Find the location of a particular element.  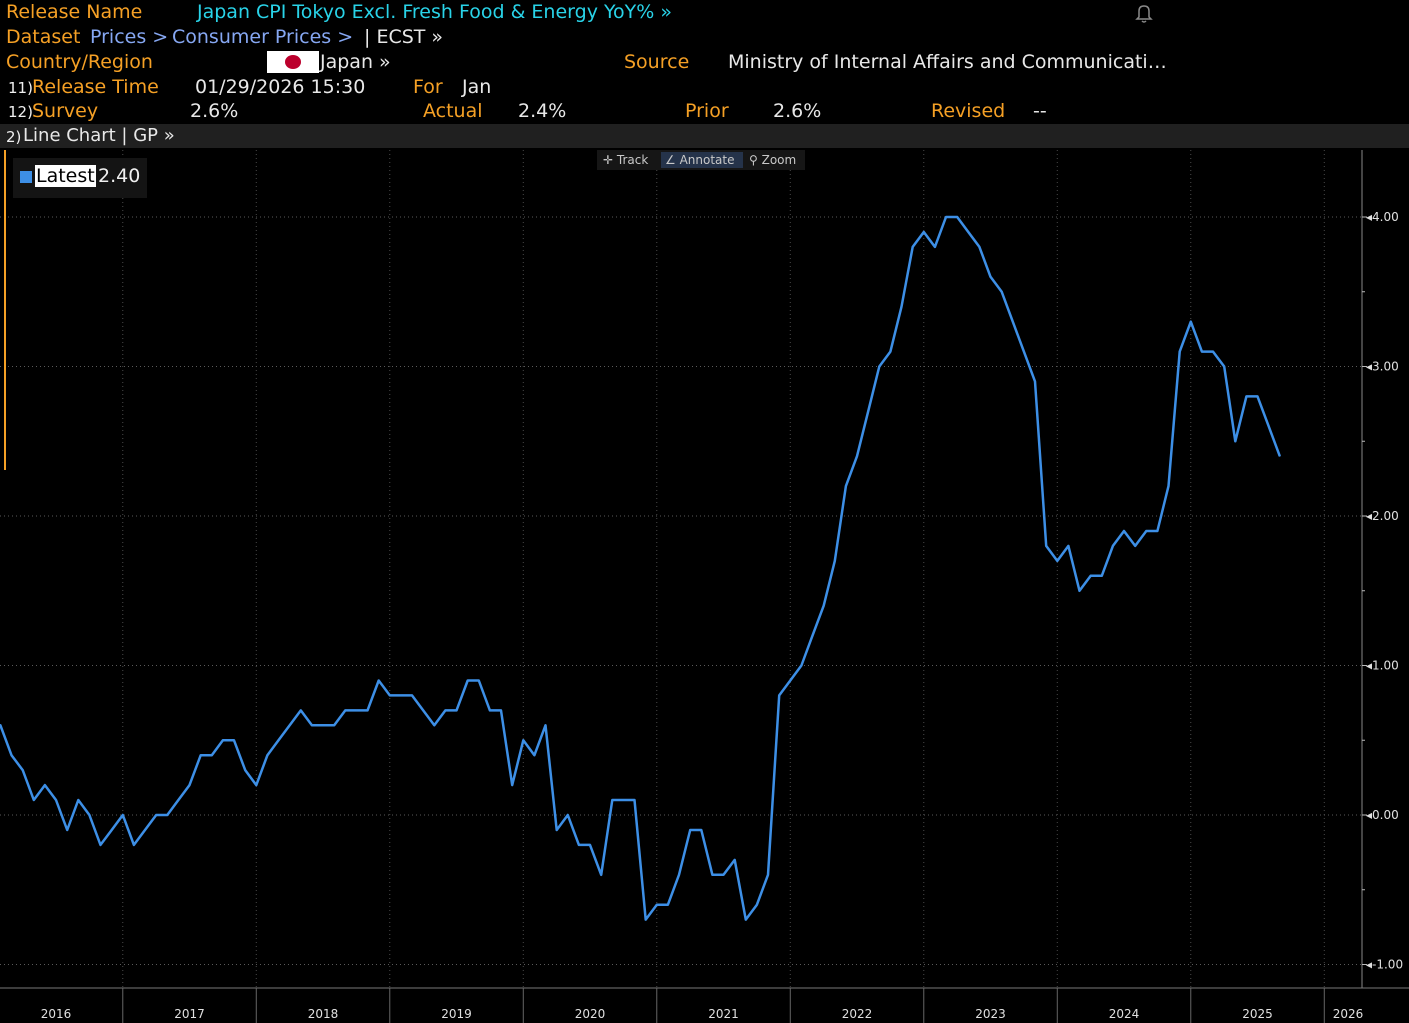

active-accent-bar is located at coordinates (5, 310).